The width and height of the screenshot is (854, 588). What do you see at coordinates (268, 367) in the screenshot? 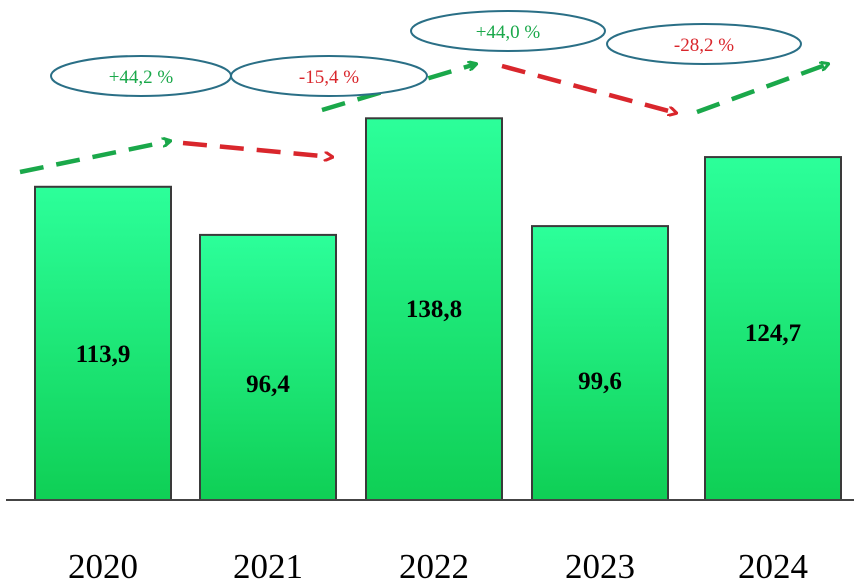
I see `bar-2021` at bounding box center [268, 367].